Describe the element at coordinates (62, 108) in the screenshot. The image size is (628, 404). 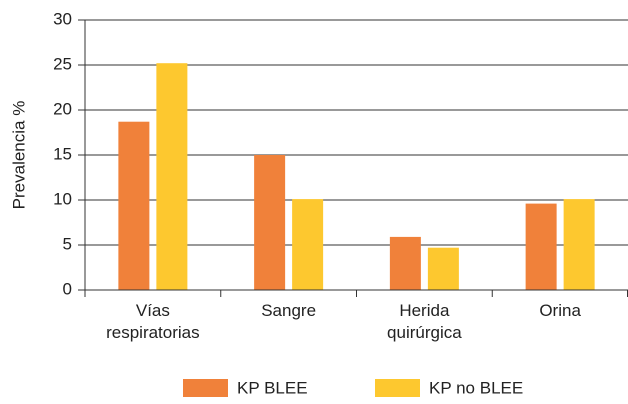
I see `y-tick-label: 20` at that location.